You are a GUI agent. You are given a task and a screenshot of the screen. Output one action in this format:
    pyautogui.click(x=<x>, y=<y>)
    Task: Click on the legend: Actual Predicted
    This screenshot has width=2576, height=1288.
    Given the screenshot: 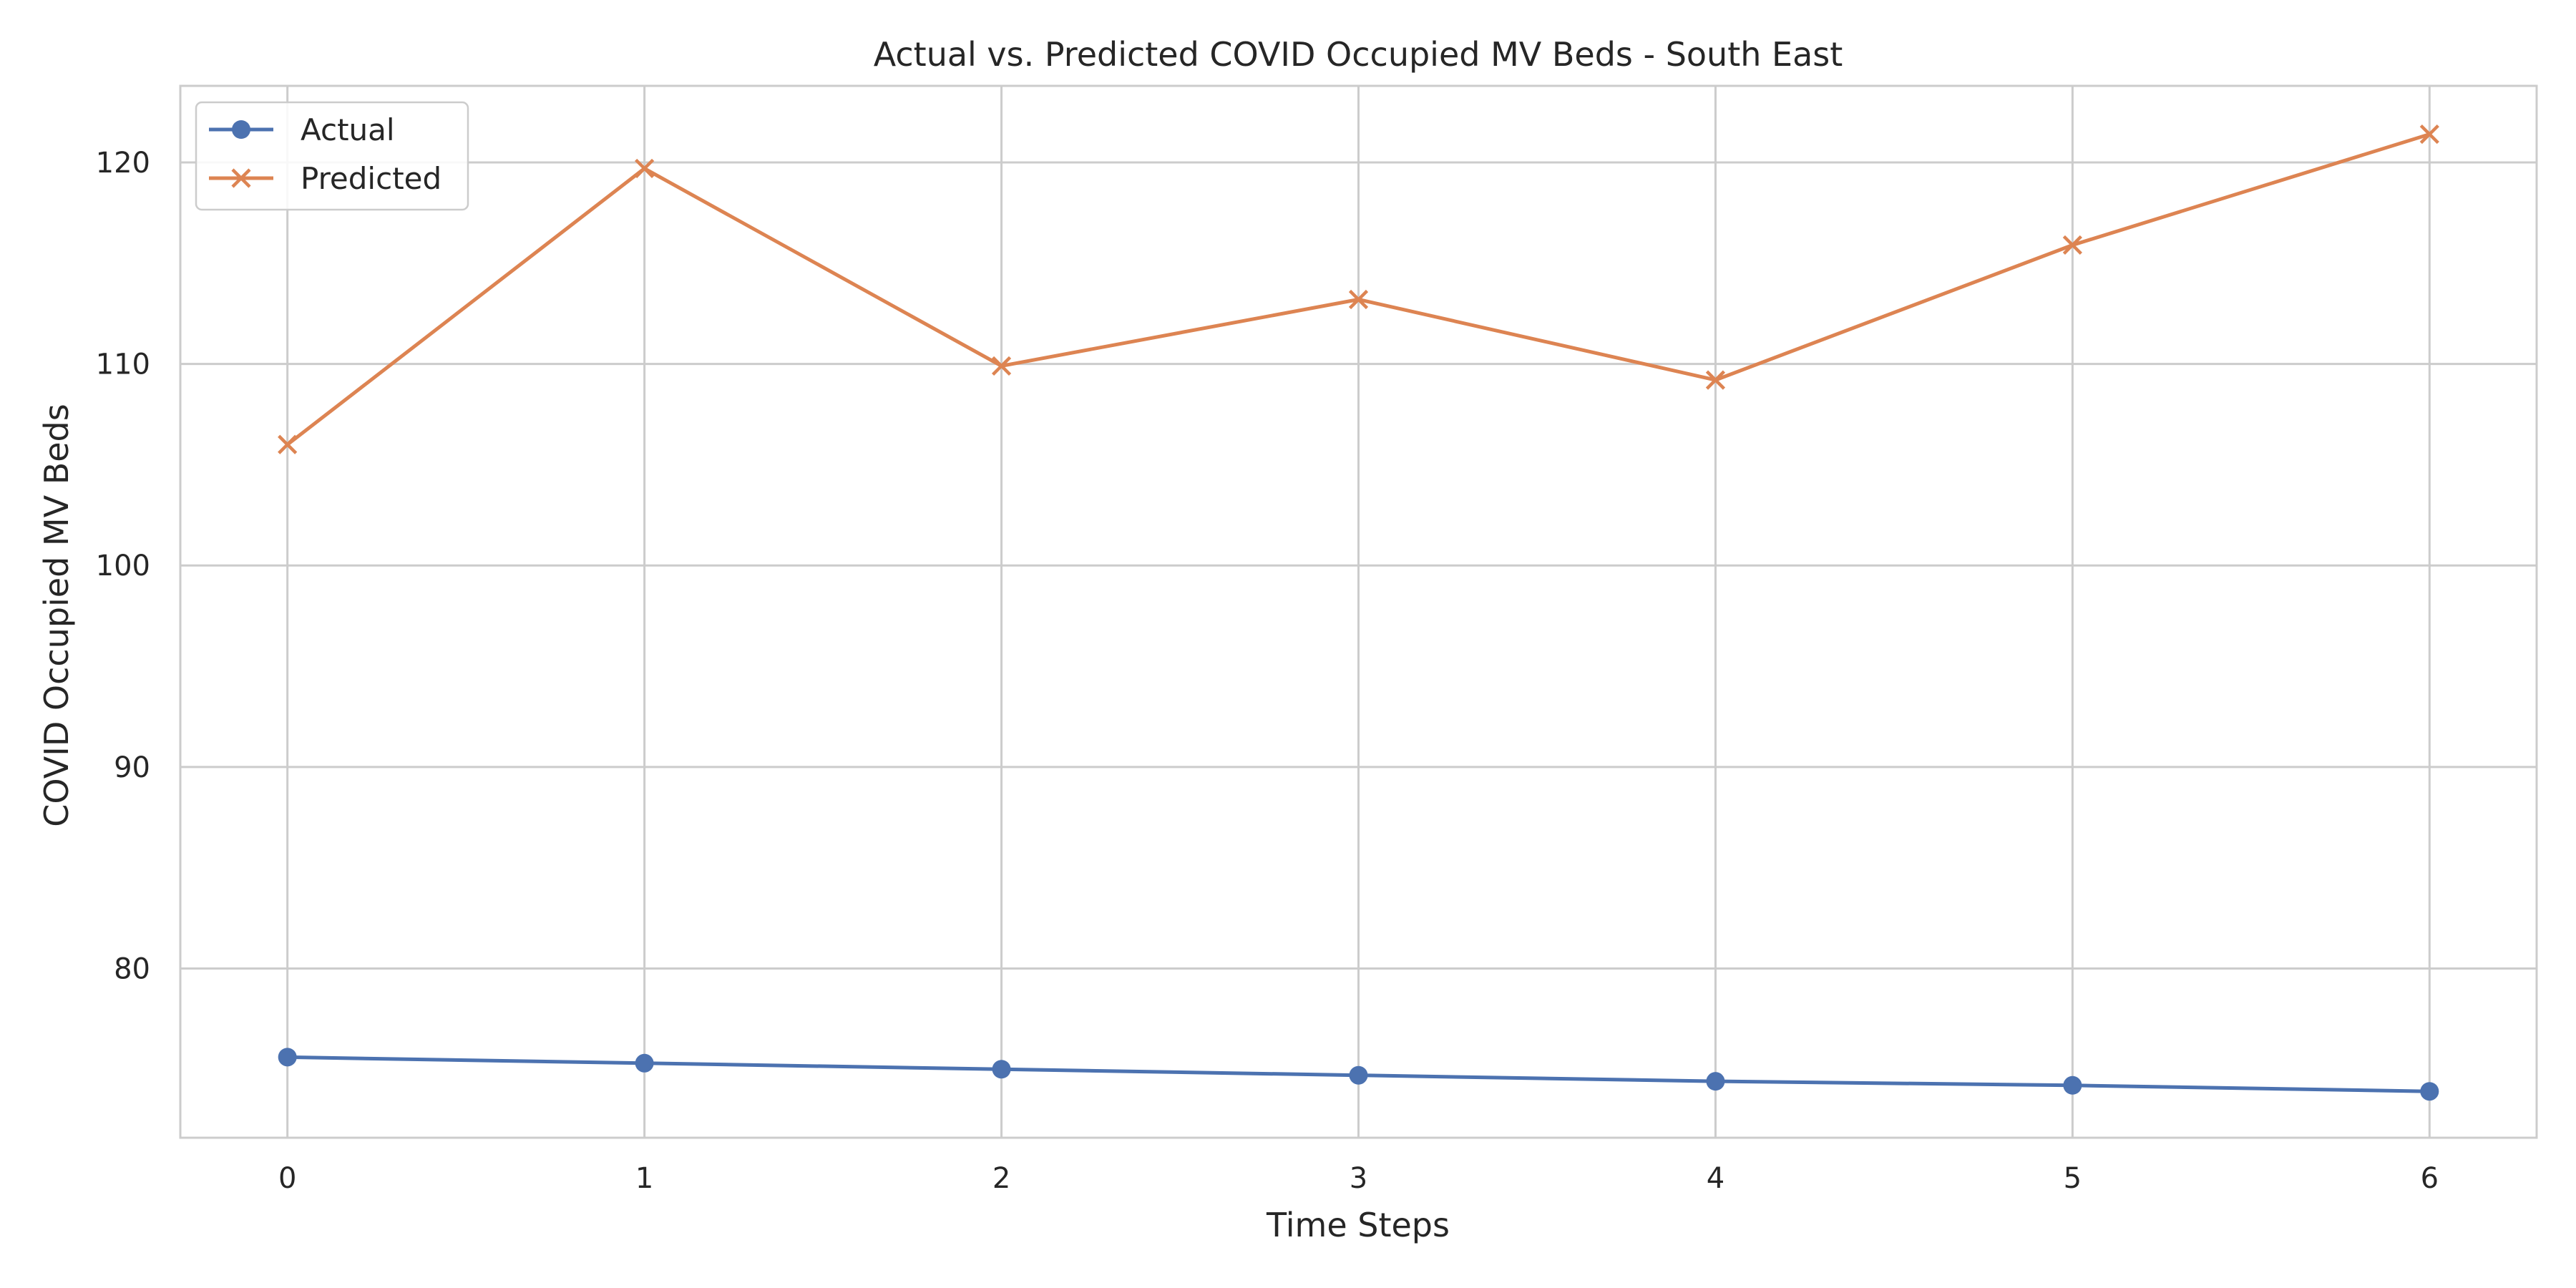 What is the action you would take?
    pyautogui.click(x=332, y=156)
    